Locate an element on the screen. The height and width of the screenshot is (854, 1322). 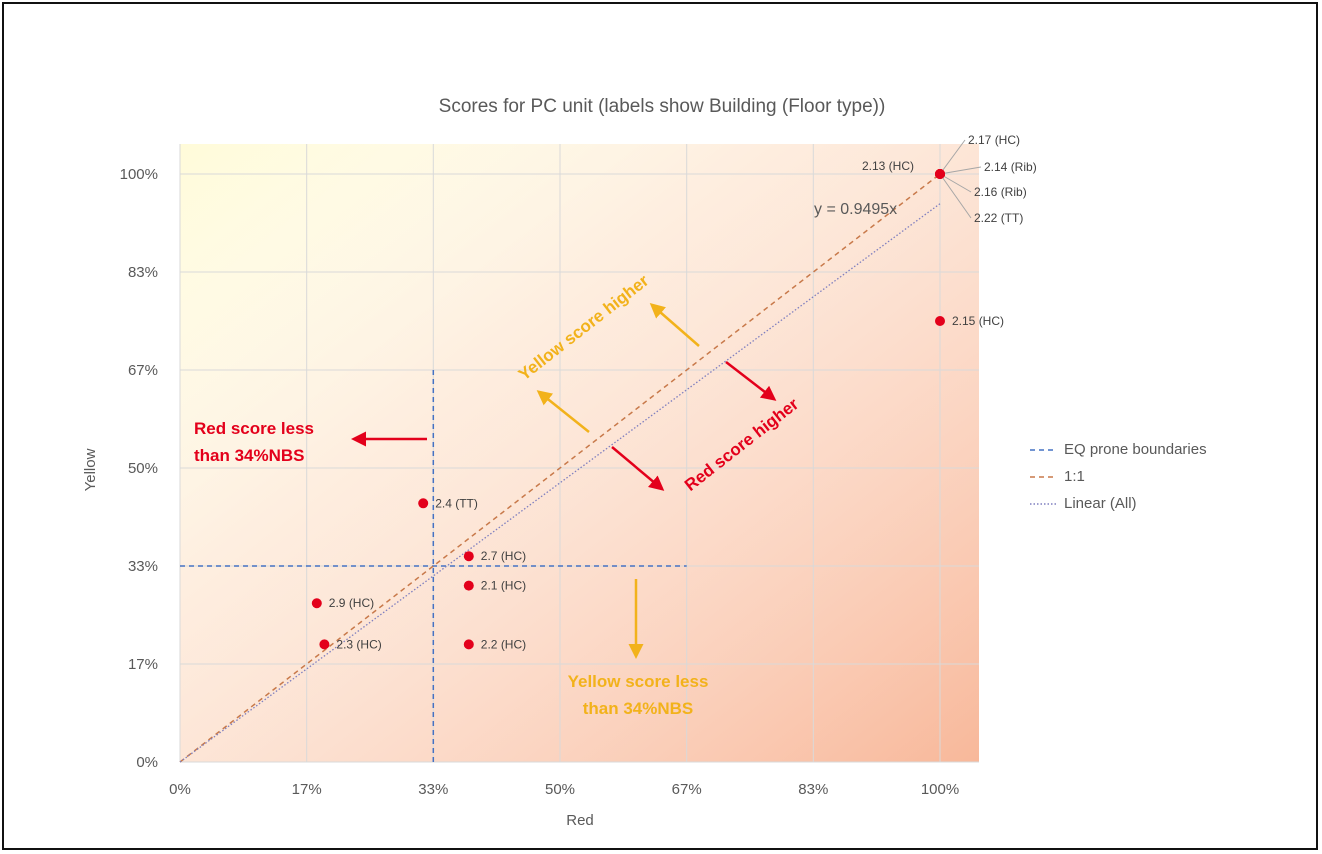
arrow-yellow-higher-top is located at coordinates (674, 325).